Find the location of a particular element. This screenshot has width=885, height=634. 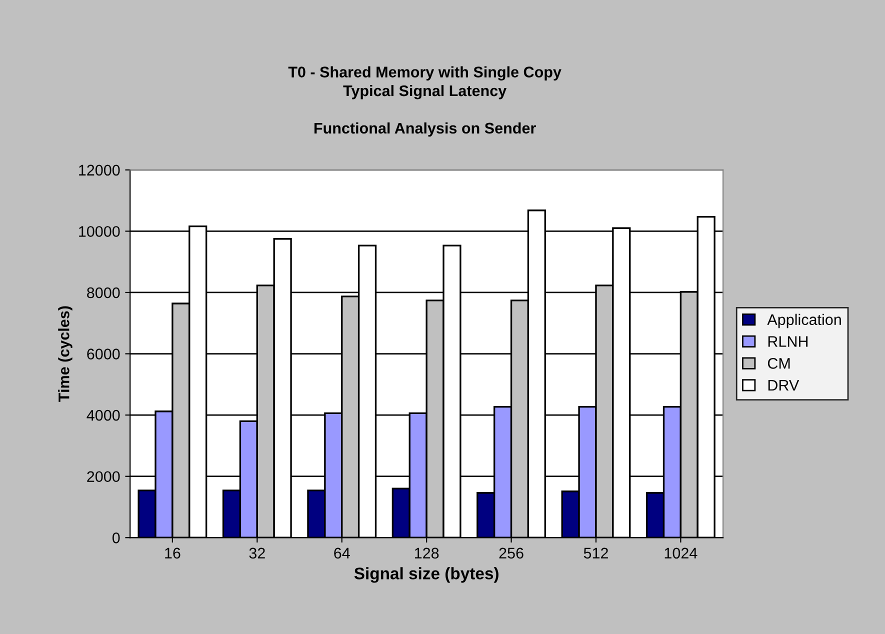

y-tick-label: 2000 is located at coordinates (103, 476).